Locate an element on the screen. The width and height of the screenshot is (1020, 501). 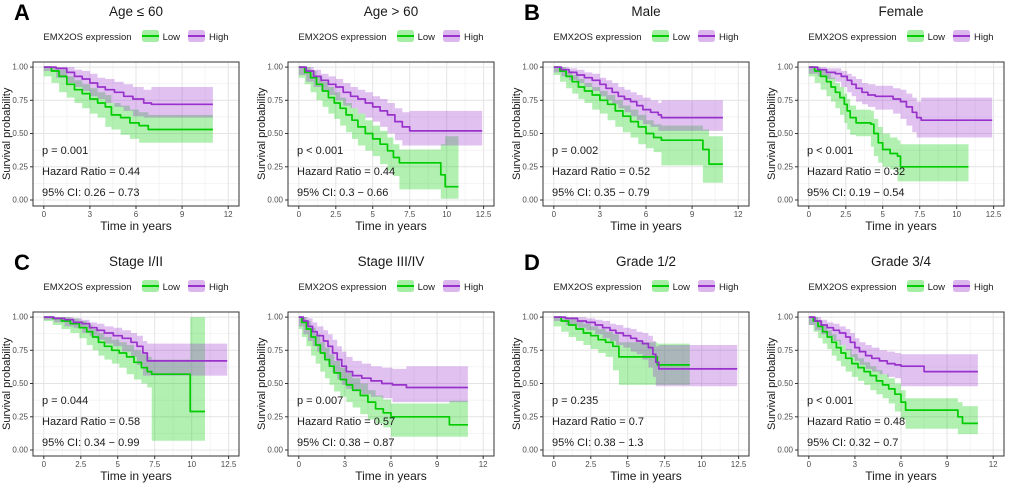
survival-plot-canvas: 0 2.5 5 7.5 10 12.5 0.00 0.25 0.50 0.75 1.00 is located at coordinates (891, 140).